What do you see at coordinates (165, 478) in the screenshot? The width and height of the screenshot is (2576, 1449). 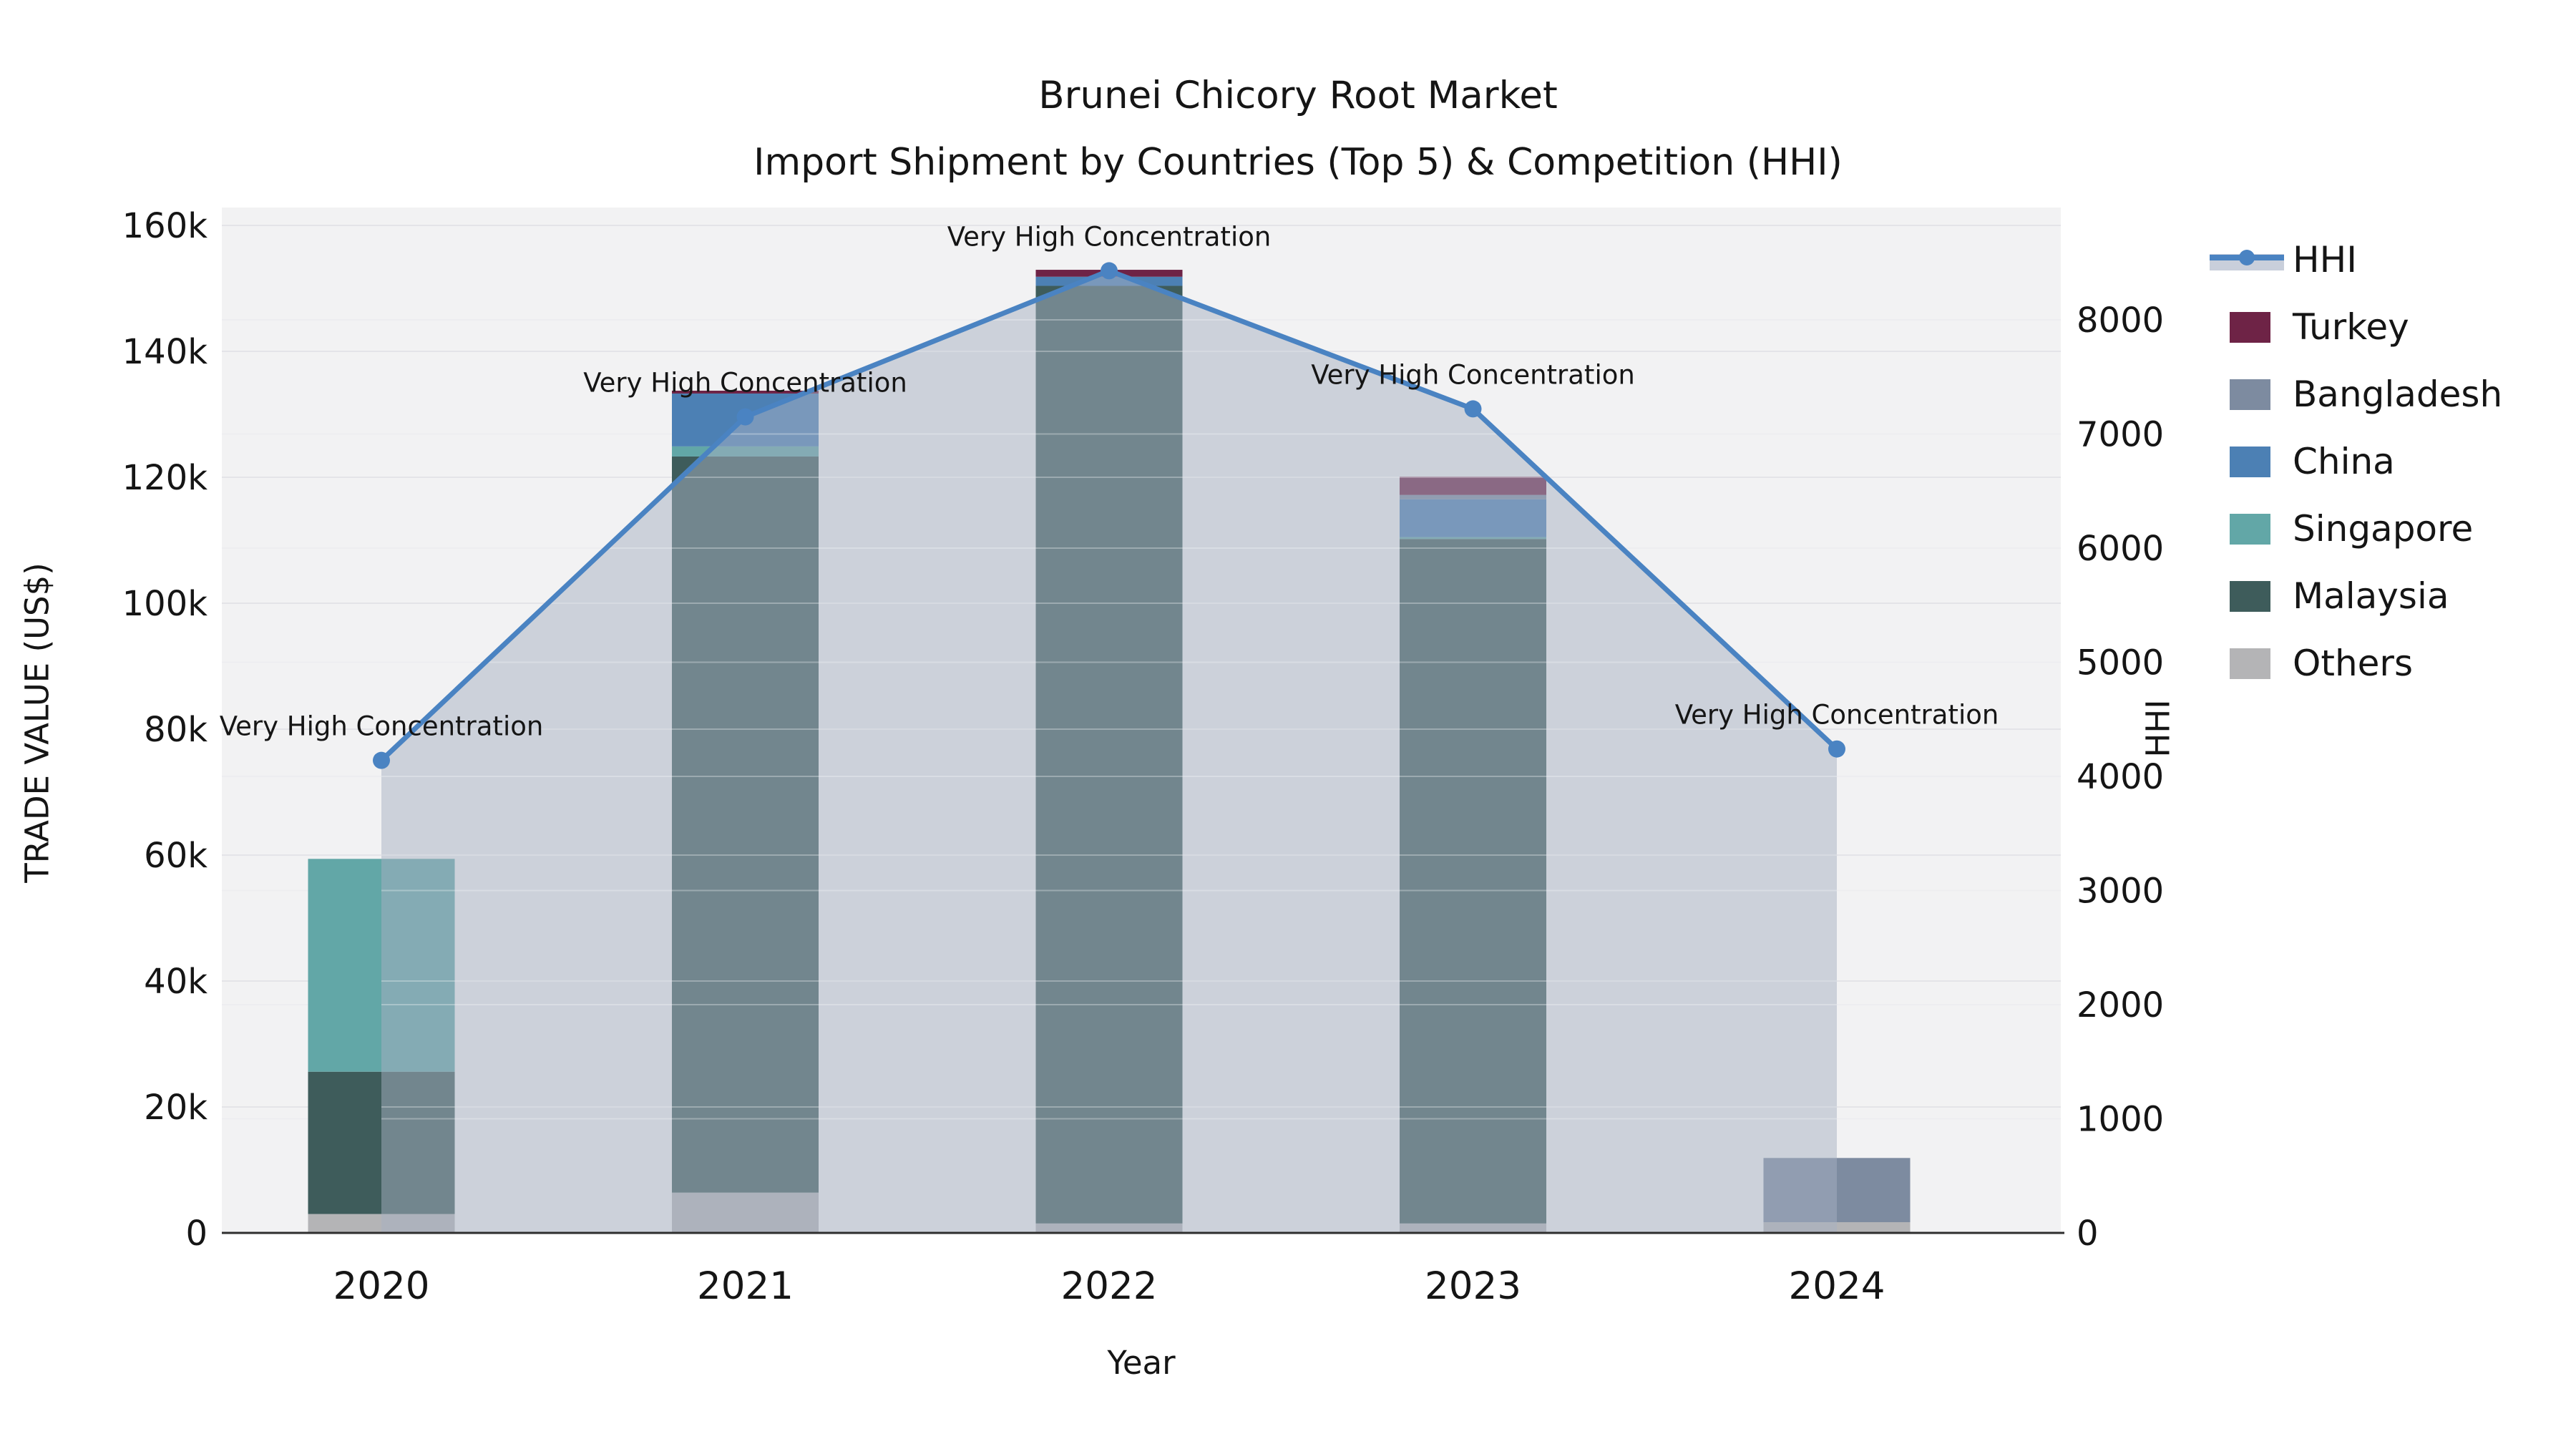 I see `left-tick-120k: 120k` at bounding box center [165, 478].